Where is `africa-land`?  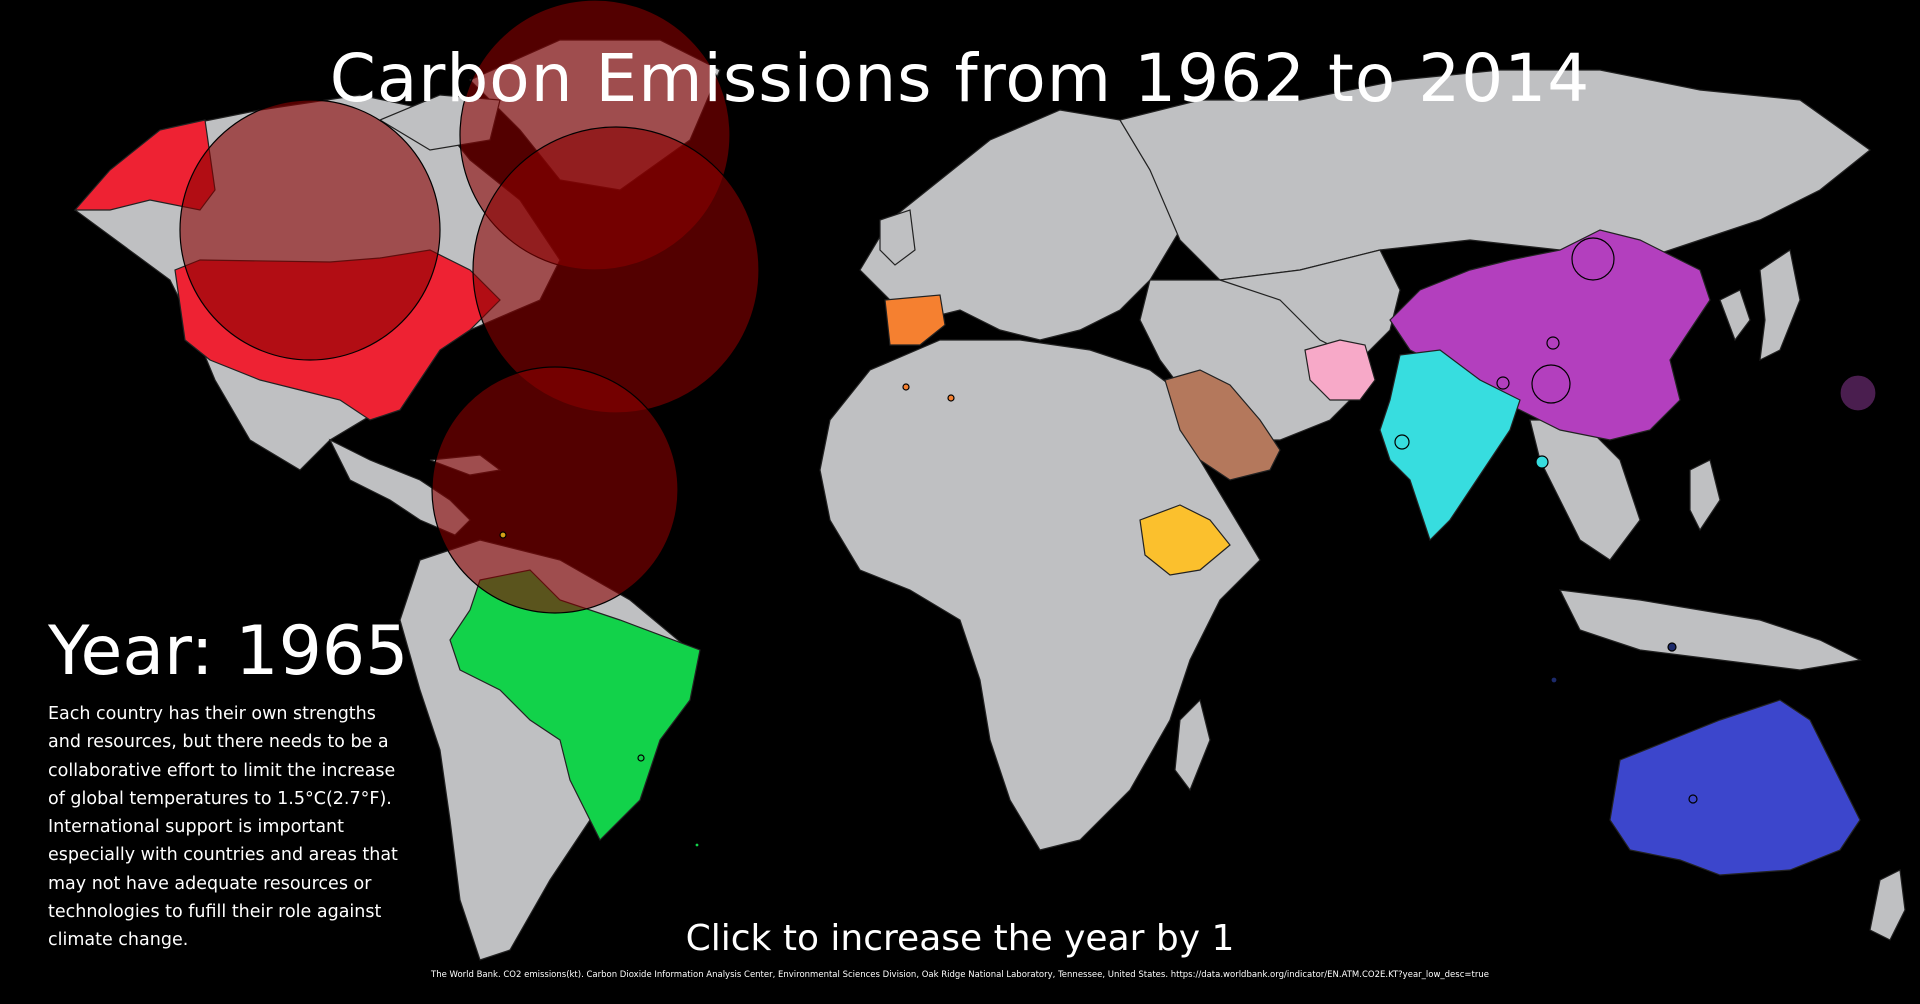
africa-land is located at coordinates (1040, 595).